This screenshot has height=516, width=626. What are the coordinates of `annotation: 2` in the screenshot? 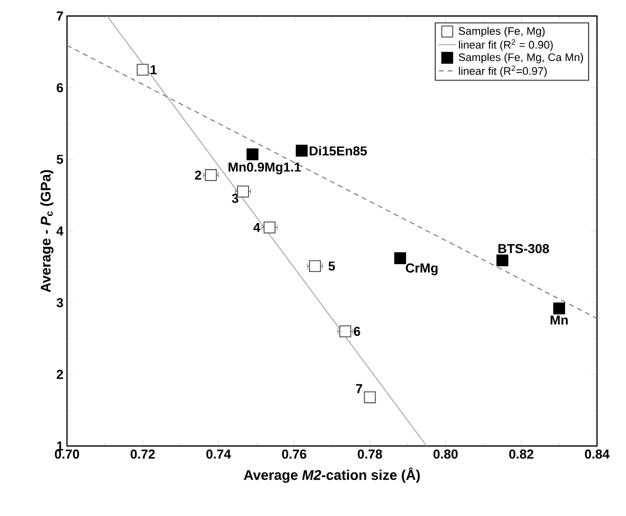 It's located at (198, 175).